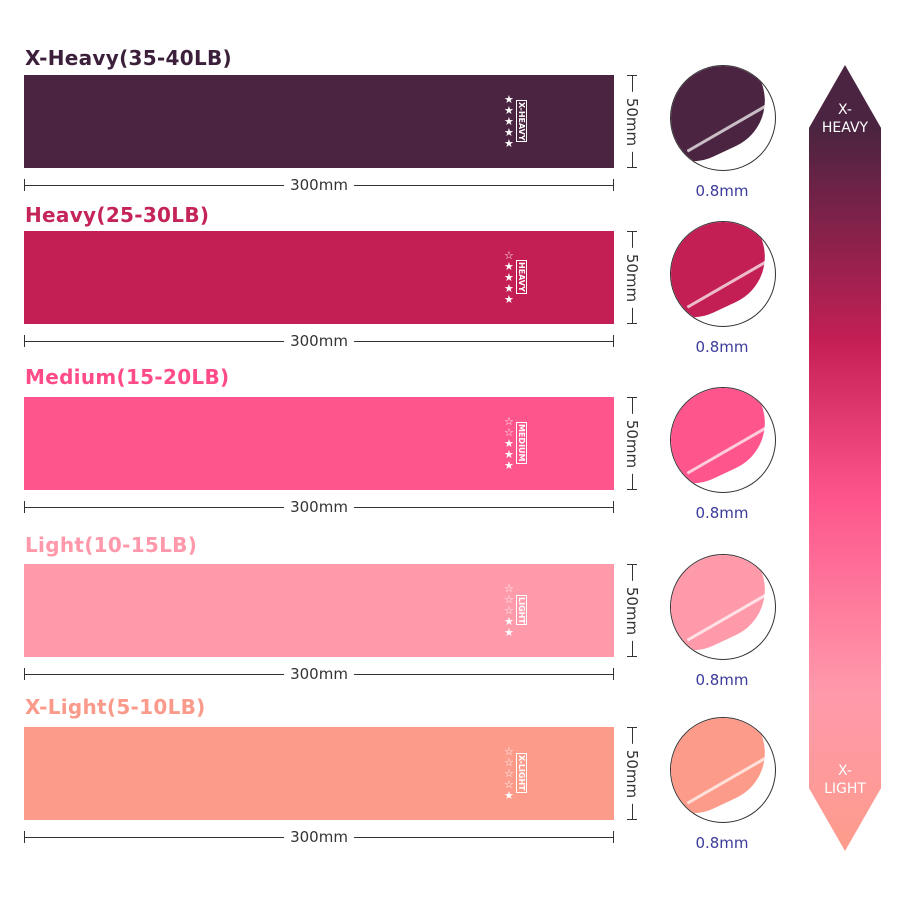 This screenshot has height=900, width=900. I want to click on band-swatch: ★ ★ ★ ★ ☆ HEAVY, so click(319, 277).